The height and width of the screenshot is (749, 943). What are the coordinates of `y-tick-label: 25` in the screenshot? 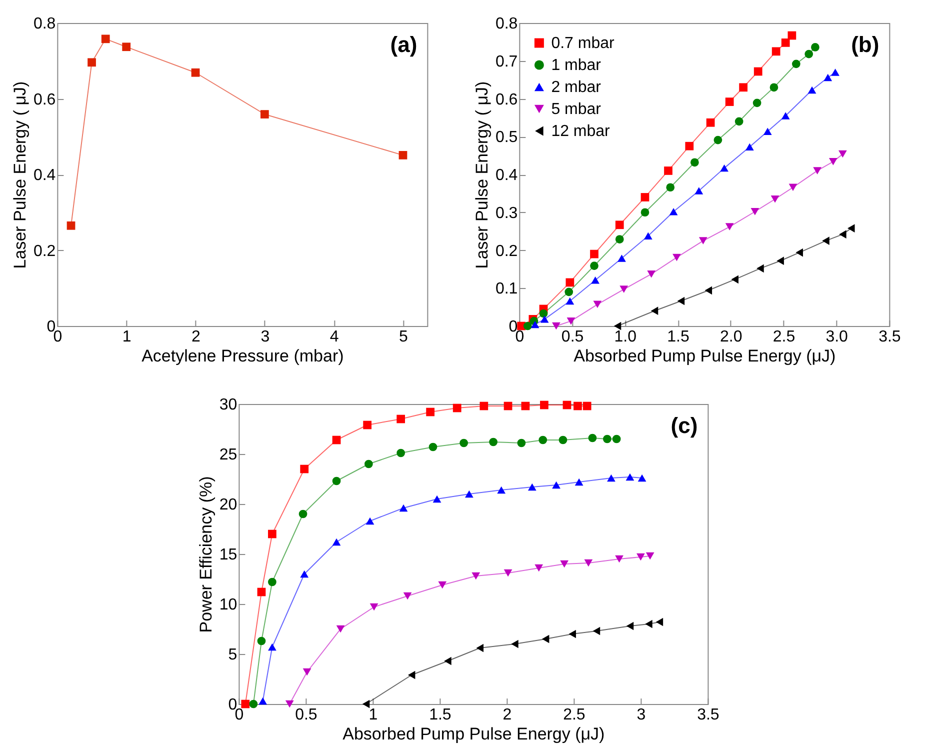 It's located at (228, 455).